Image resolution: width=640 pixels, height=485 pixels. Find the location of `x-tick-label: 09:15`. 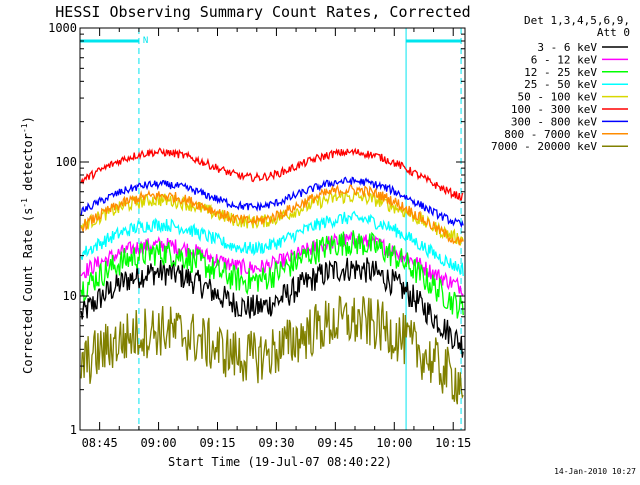

x-tick-label: 09:15 is located at coordinates (217, 443).